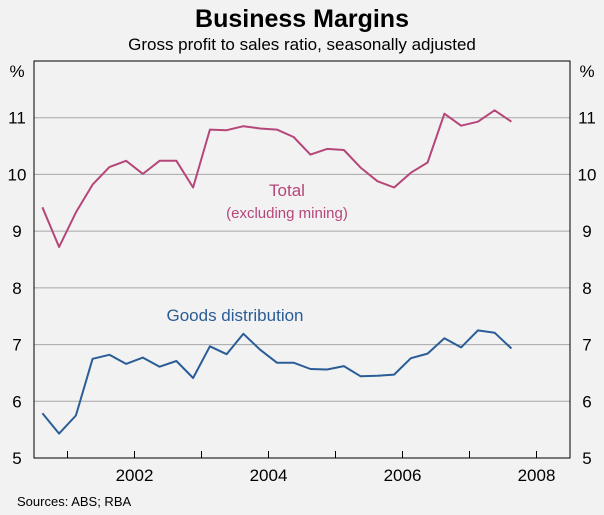 The height and width of the screenshot is (515, 604). What do you see at coordinates (302, 19) in the screenshot?
I see `chart-title: Business Margins` at bounding box center [302, 19].